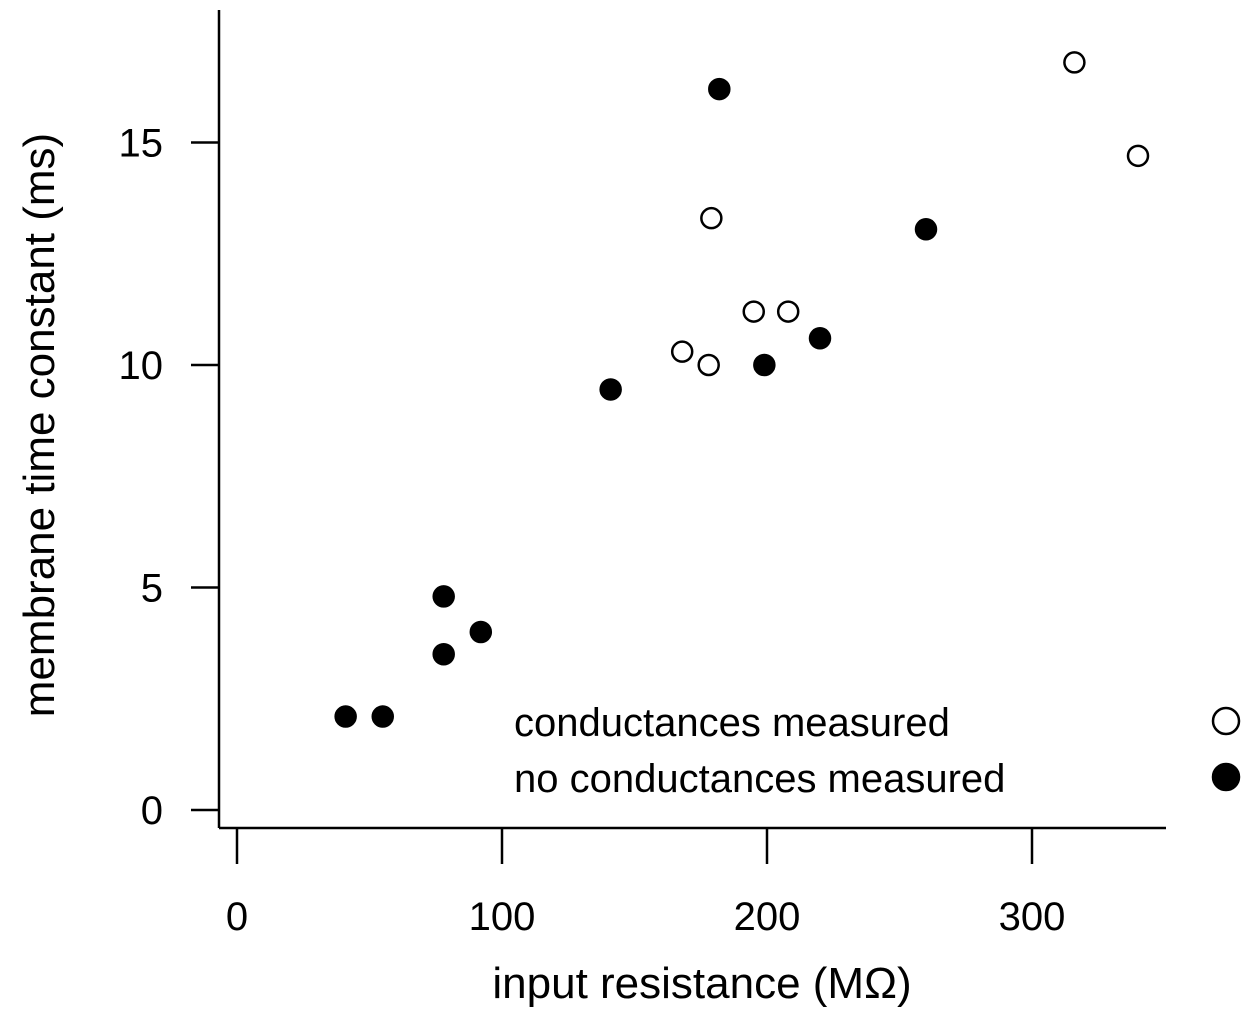 Image resolution: width=1255 pixels, height=1013 pixels. What do you see at coordinates (152, 589) in the screenshot?
I see `y-tick-label: 5` at bounding box center [152, 589].